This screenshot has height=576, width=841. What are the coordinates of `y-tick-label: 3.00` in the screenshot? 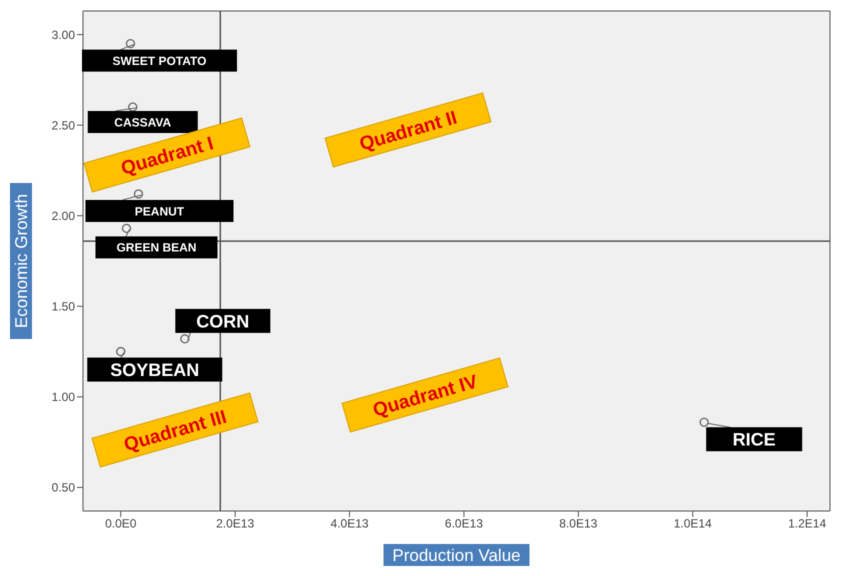 It's located at (64, 35).